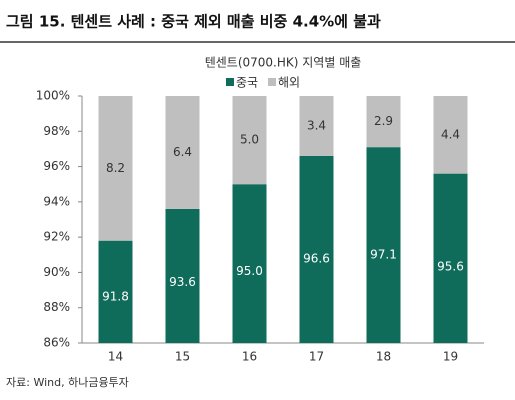  Describe the element at coordinates (316, 357) in the screenshot. I see `x-tick-label: 17` at that location.